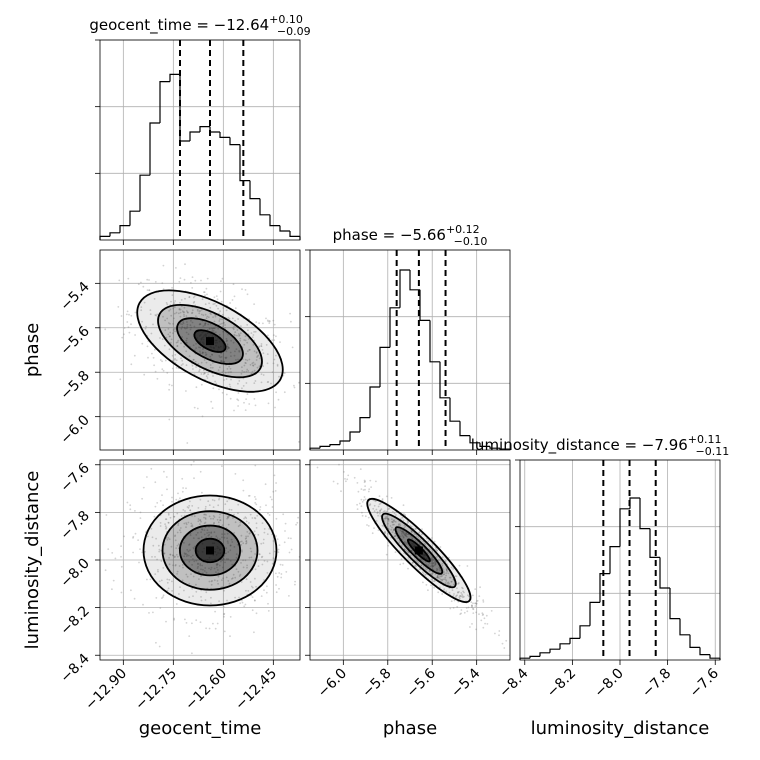  What do you see at coordinates (704, 682) in the screenshot?
I see `xtick-label-luminosity_distance-4: −7.6` at bounding box center [704, 682].